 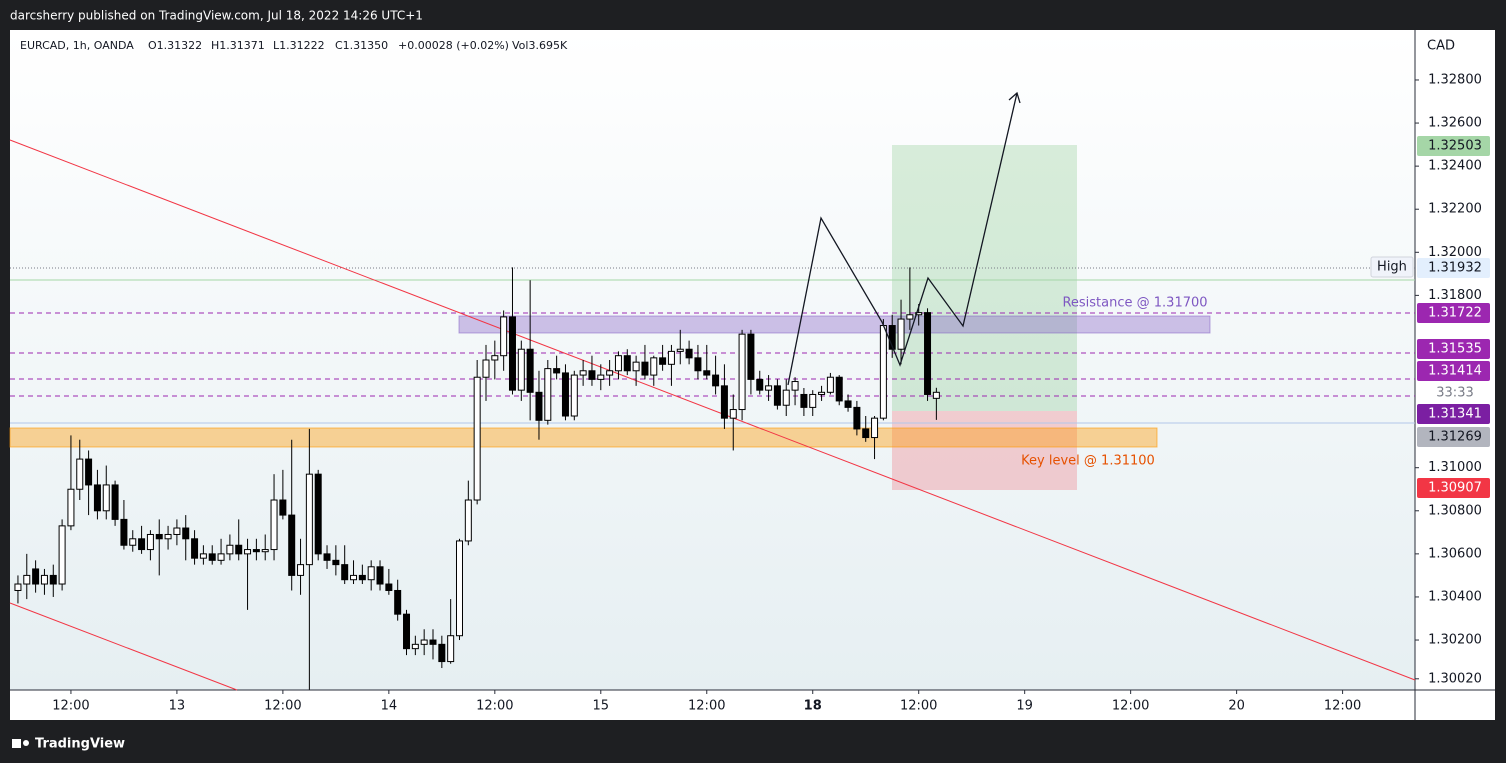 What do you see at coordinates (1455, 79) in the screenshot?
I see `y-tick-label: 1.32800` at bounding box center [1455, 79].